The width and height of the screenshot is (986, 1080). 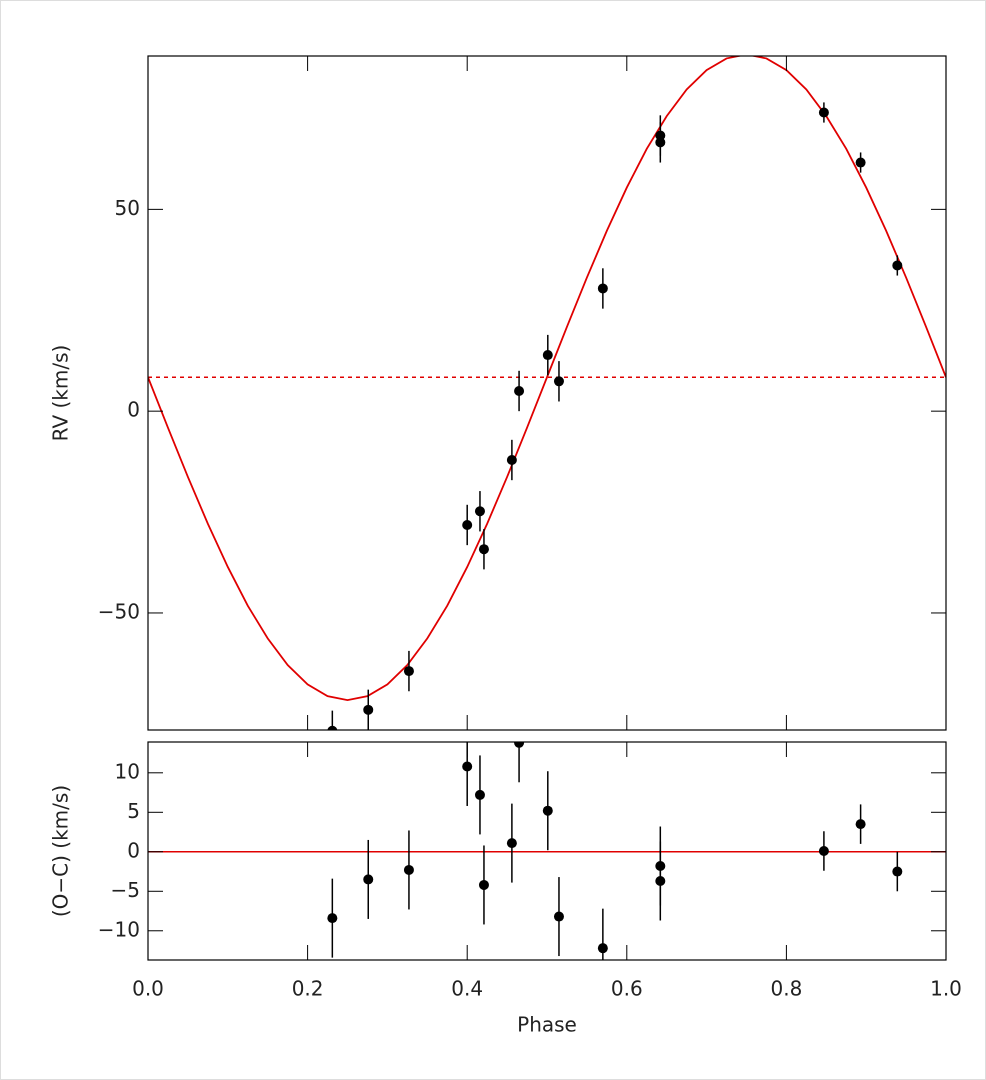 I want to click on y-axis-label: RV (km/s), so click(x=61, y=393).